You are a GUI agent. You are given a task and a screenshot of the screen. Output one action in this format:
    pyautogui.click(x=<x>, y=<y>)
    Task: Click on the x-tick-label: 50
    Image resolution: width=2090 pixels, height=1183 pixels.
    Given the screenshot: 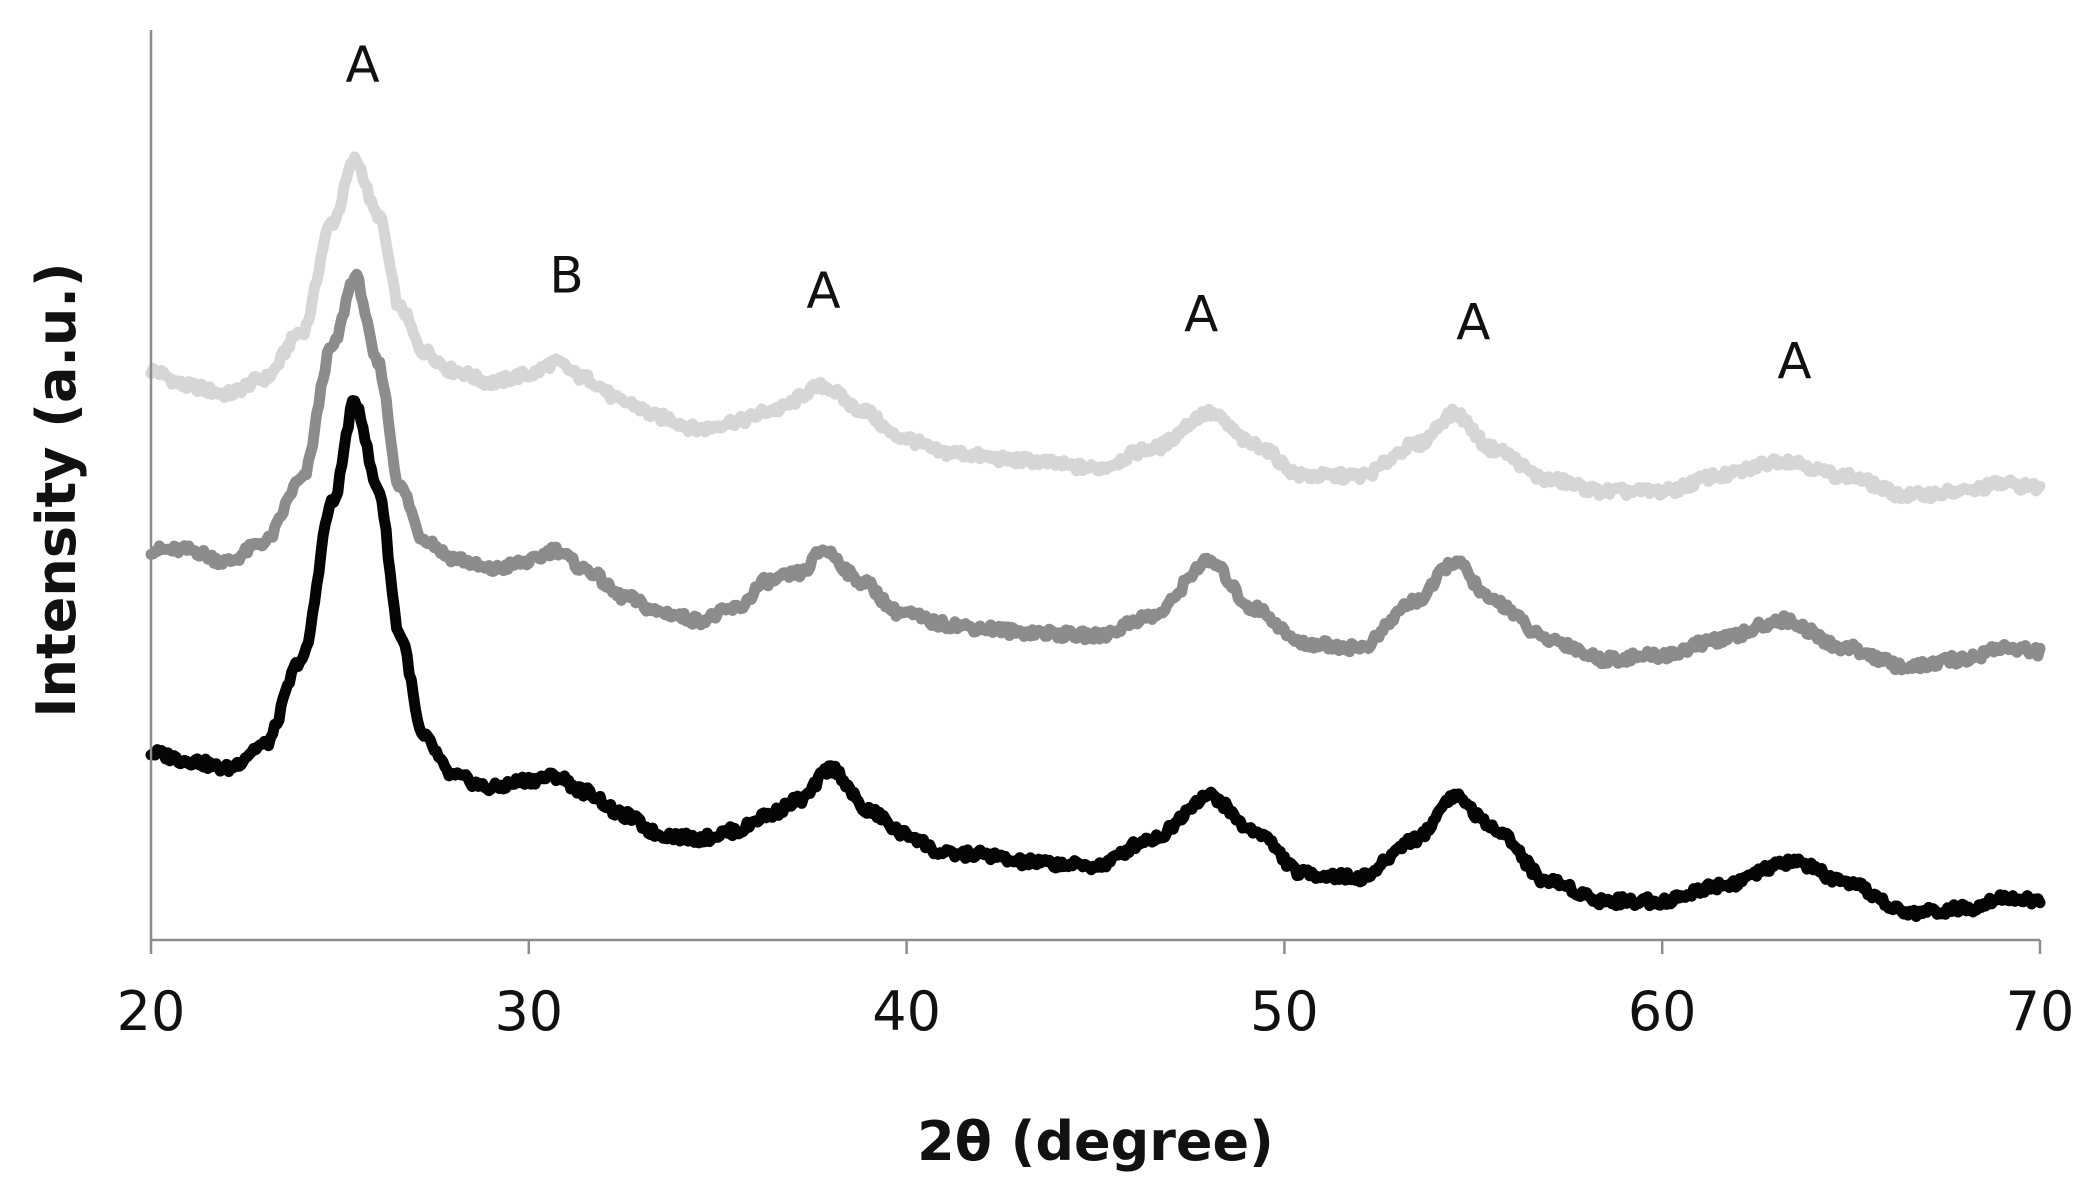 What is the action you would take?
    pyautogui.click(x=1284, y=1011)
    